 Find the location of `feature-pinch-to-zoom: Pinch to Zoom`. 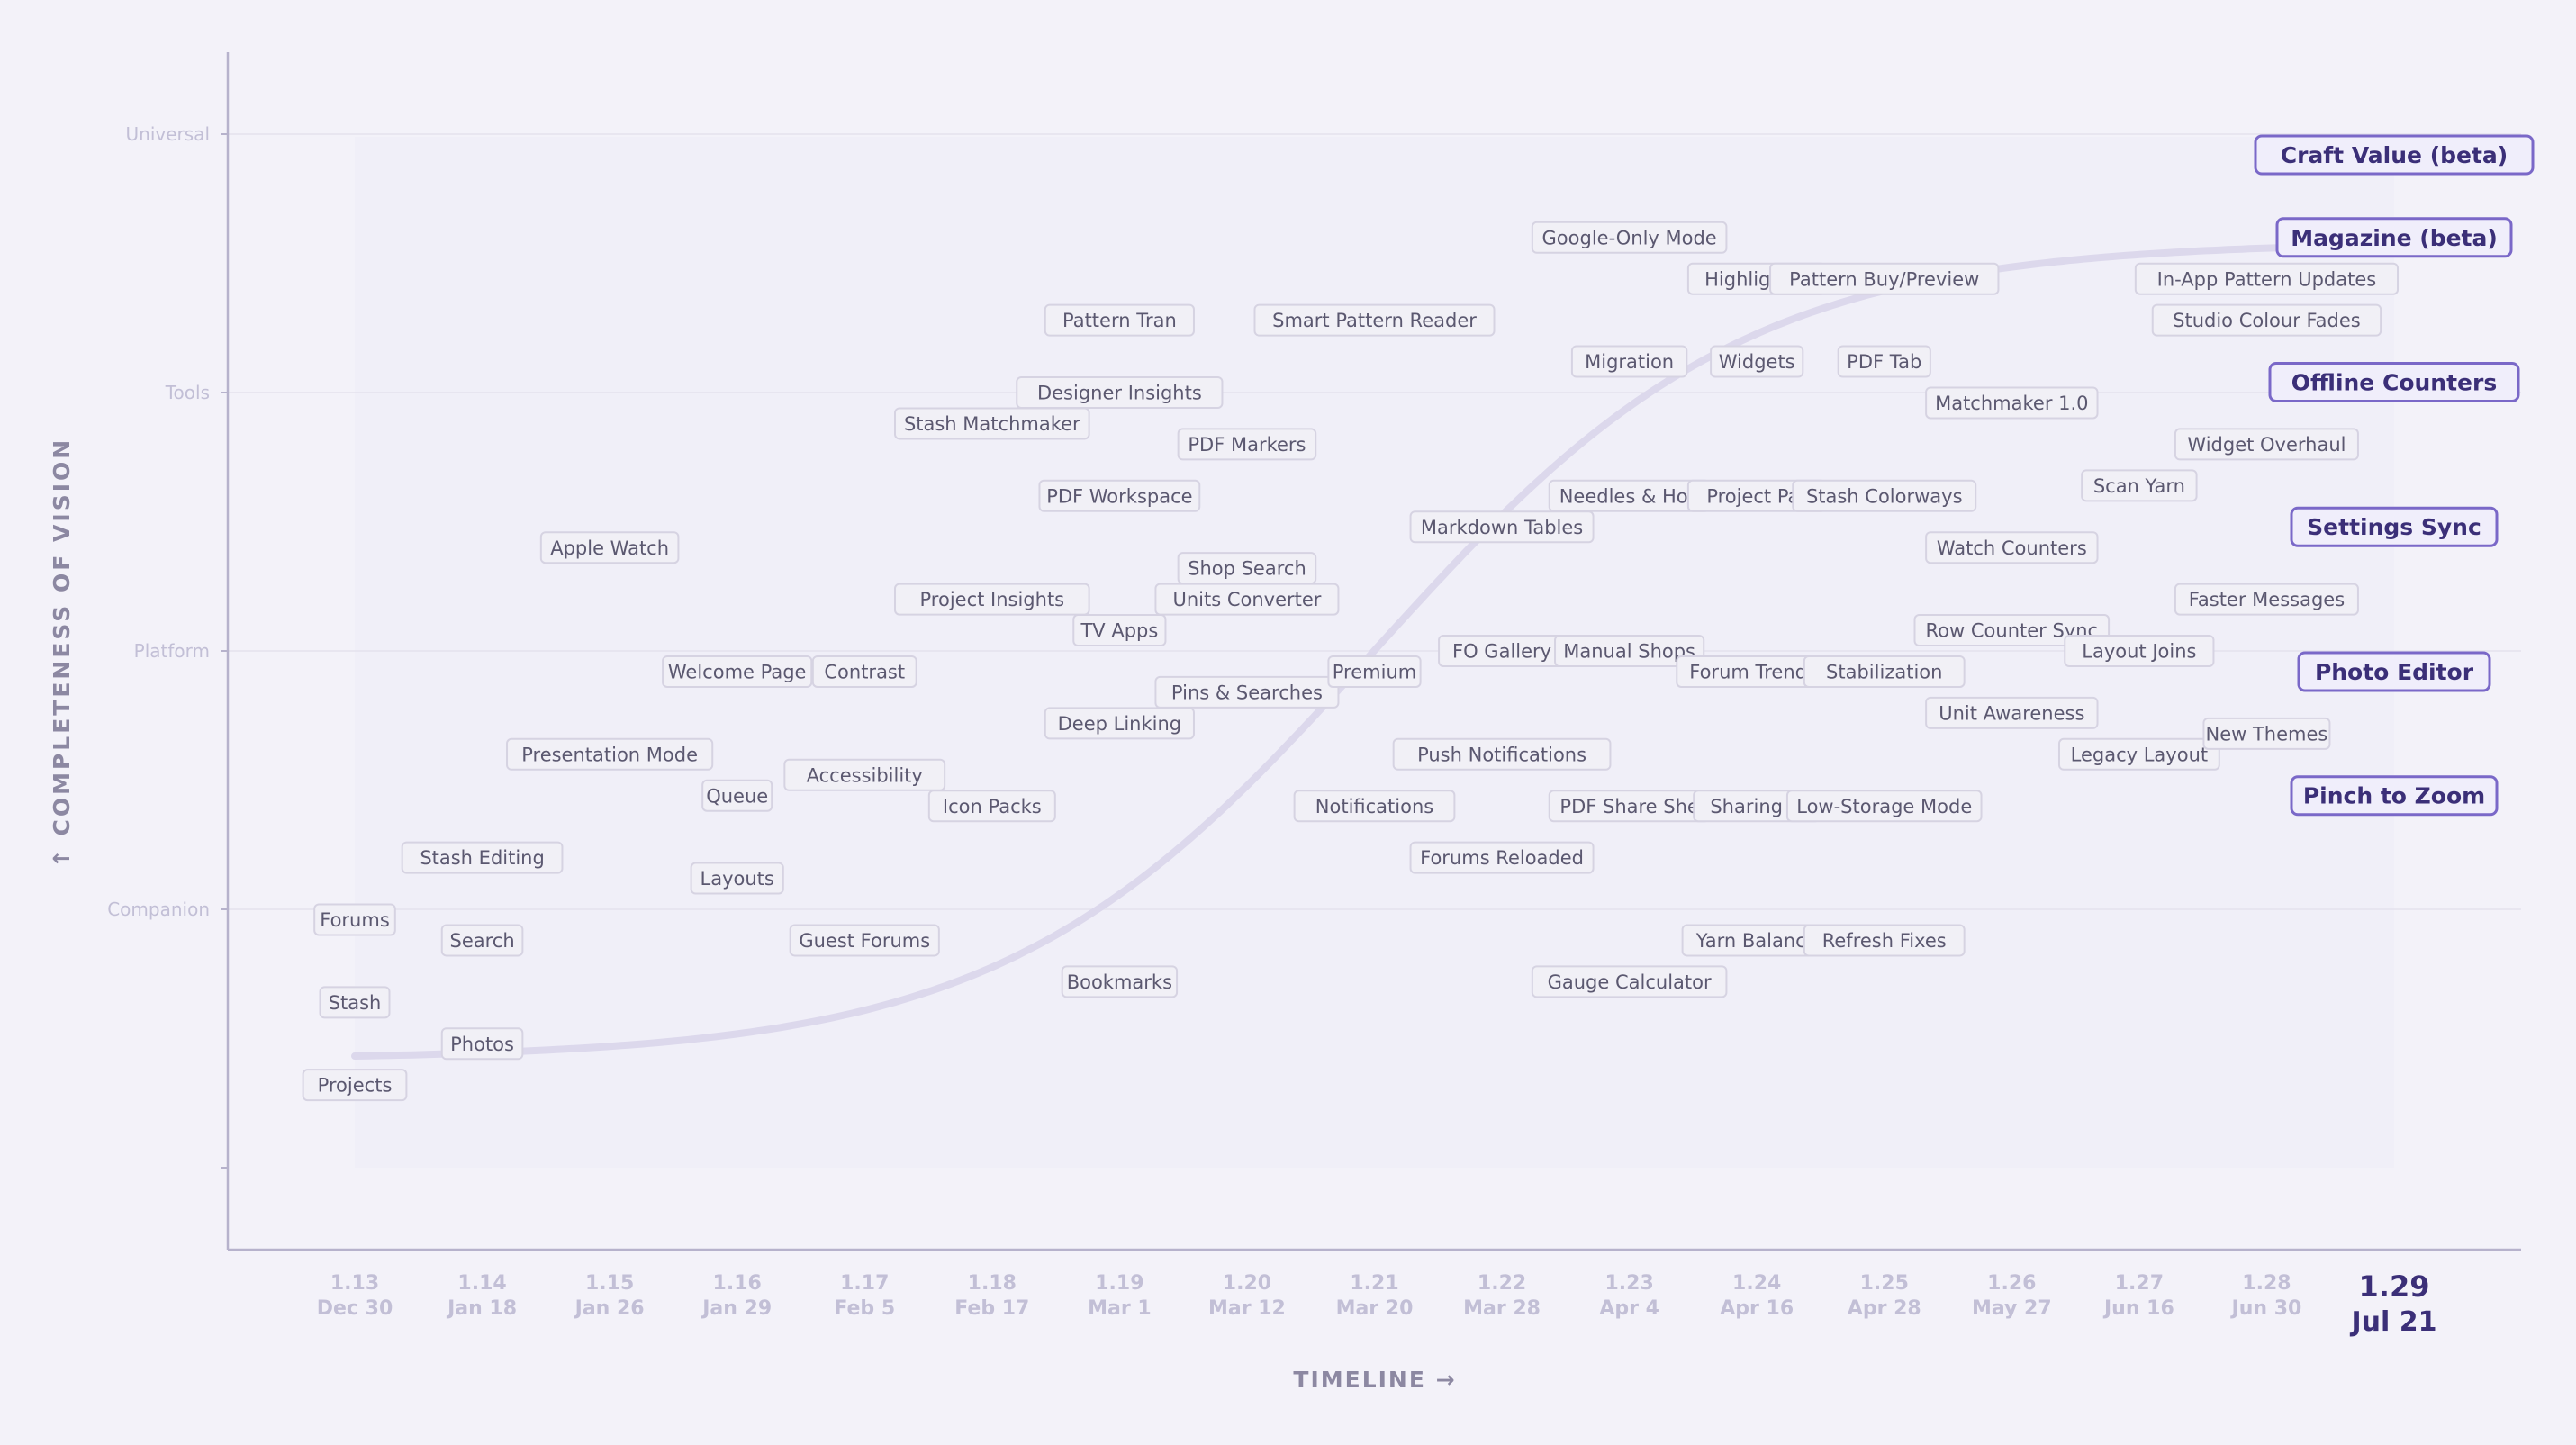

feature-pinch-to-zoom: Pinch to Zoom is located at coordinates (2394, 796).